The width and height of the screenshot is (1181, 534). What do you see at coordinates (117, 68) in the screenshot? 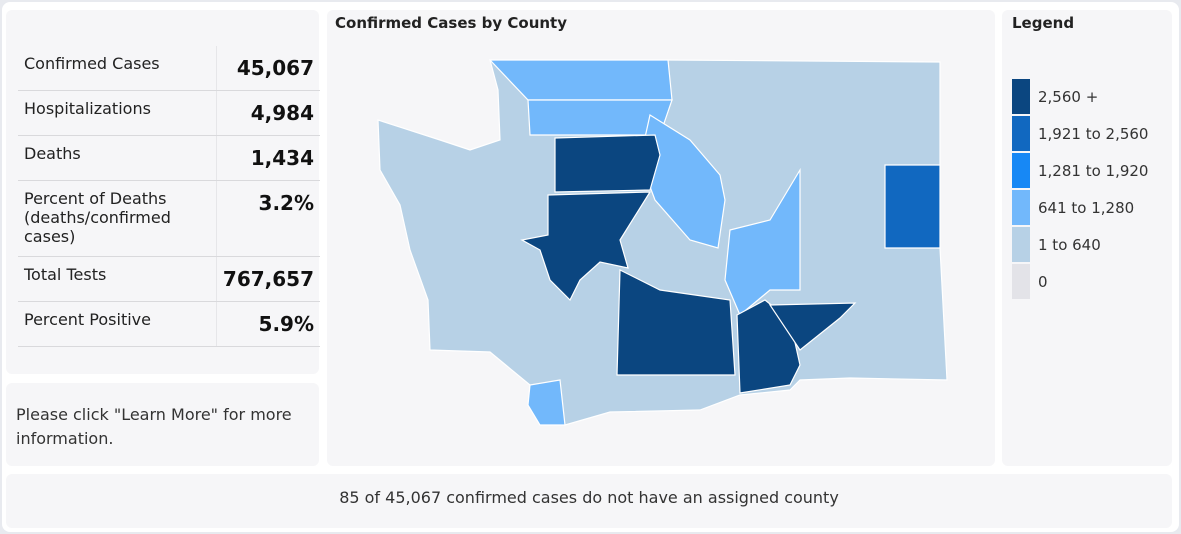
I see `stat-label: Confirmed Cases` at bounding box center [117, 68].